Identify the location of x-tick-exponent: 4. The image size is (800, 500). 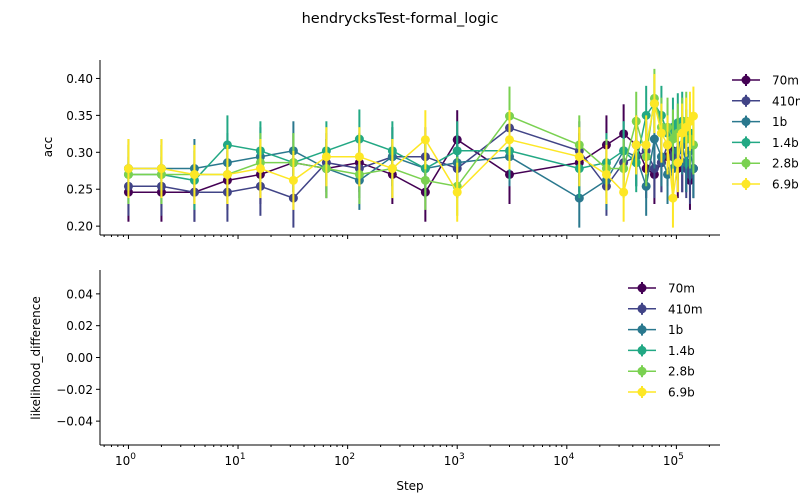
(572, 457).